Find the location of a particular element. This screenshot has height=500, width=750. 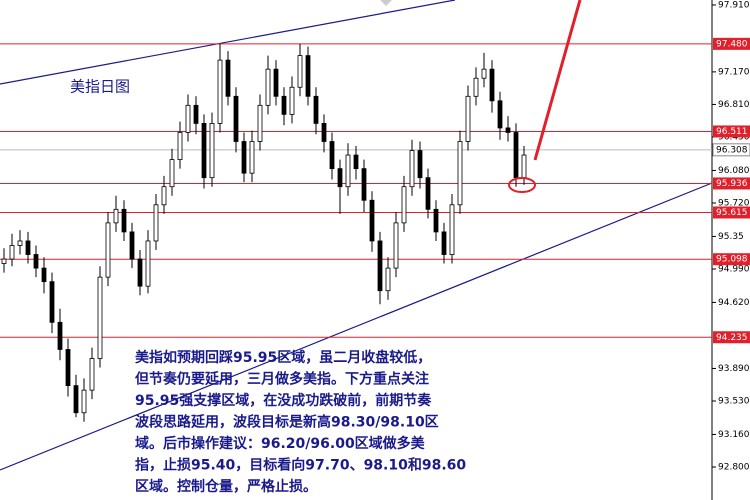

y-tick-label: 93.890 is located at coordinates (734, 369).